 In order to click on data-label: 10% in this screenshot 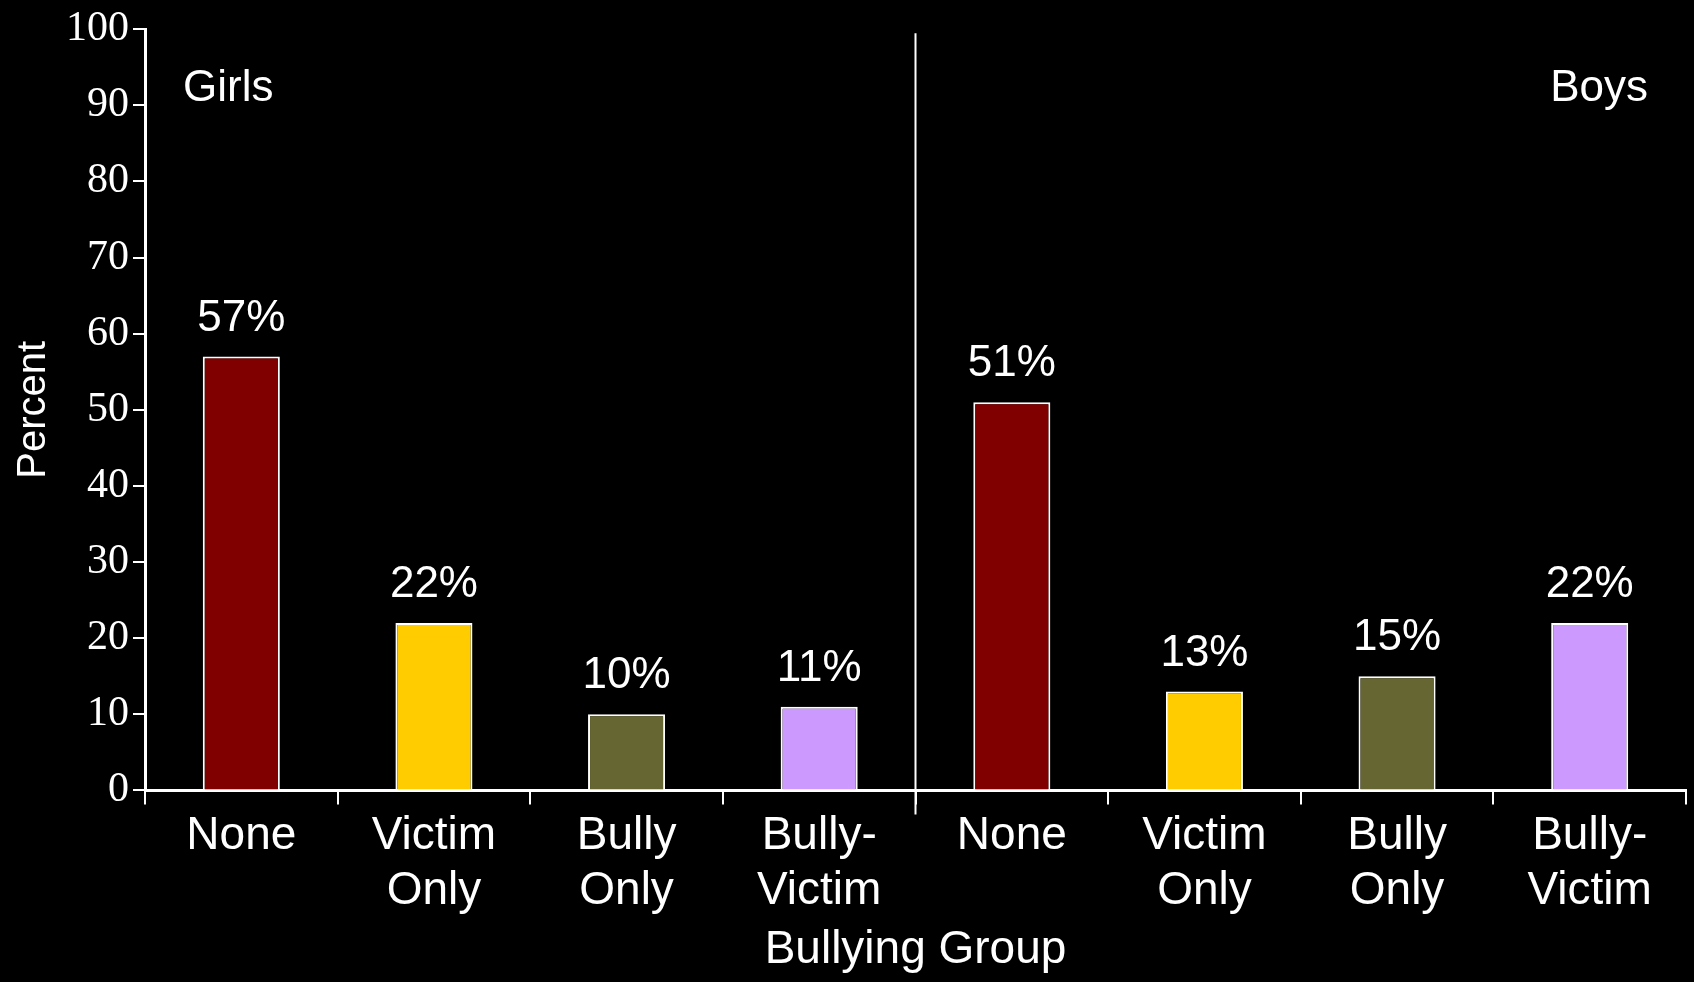, I will do `click(626, 673)`.